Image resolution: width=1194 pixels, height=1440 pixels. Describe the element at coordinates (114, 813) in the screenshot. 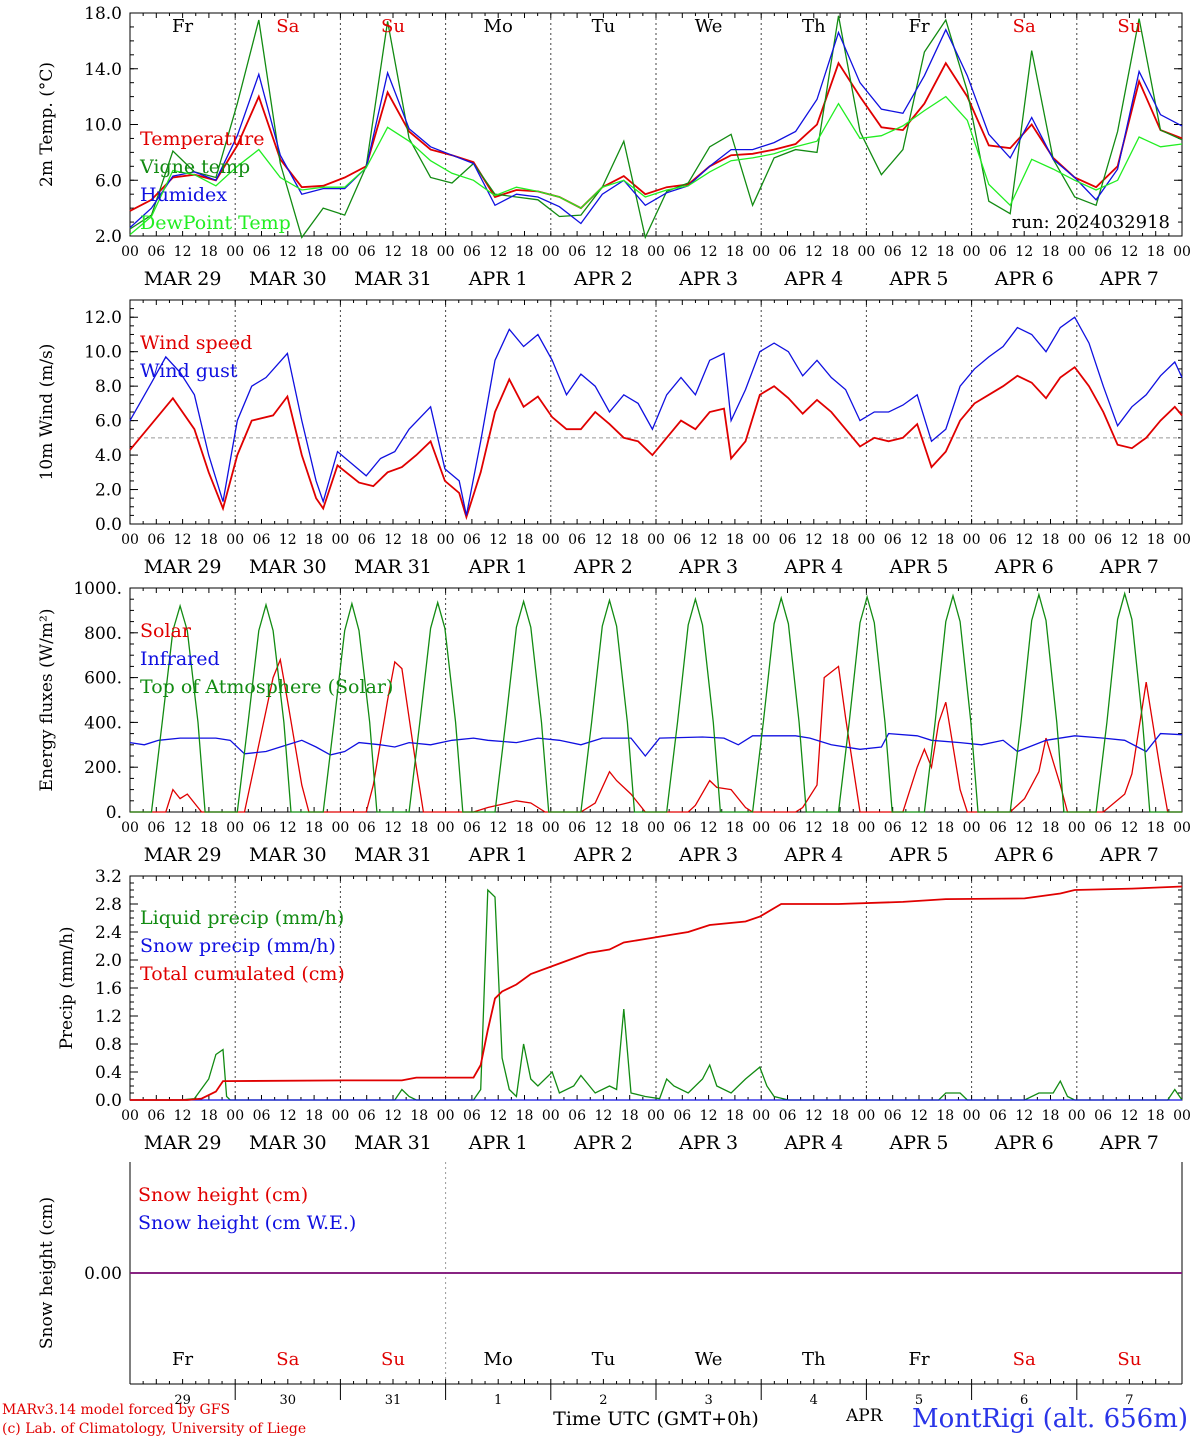

I see `y-tick-label: 0.` at that location.